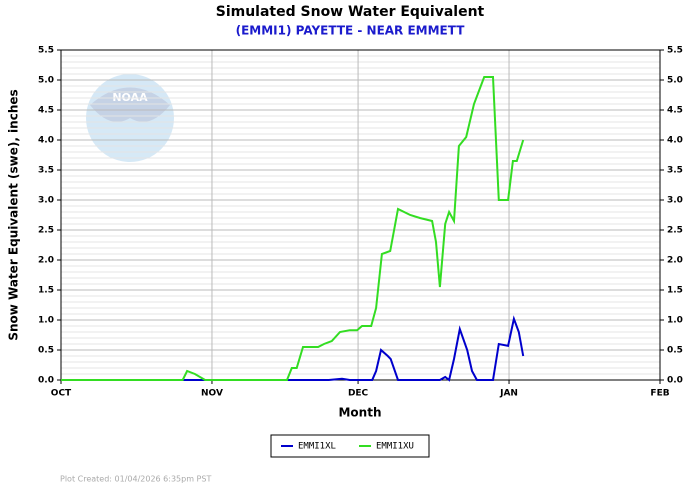 The height and width of the screenshot is (500, 700). What do you see at coordinates (14, 214) in the screenshot?
I see `y-axis-label: Snow Water Equivalent (swe), inches` at bounding box center [14, 214].